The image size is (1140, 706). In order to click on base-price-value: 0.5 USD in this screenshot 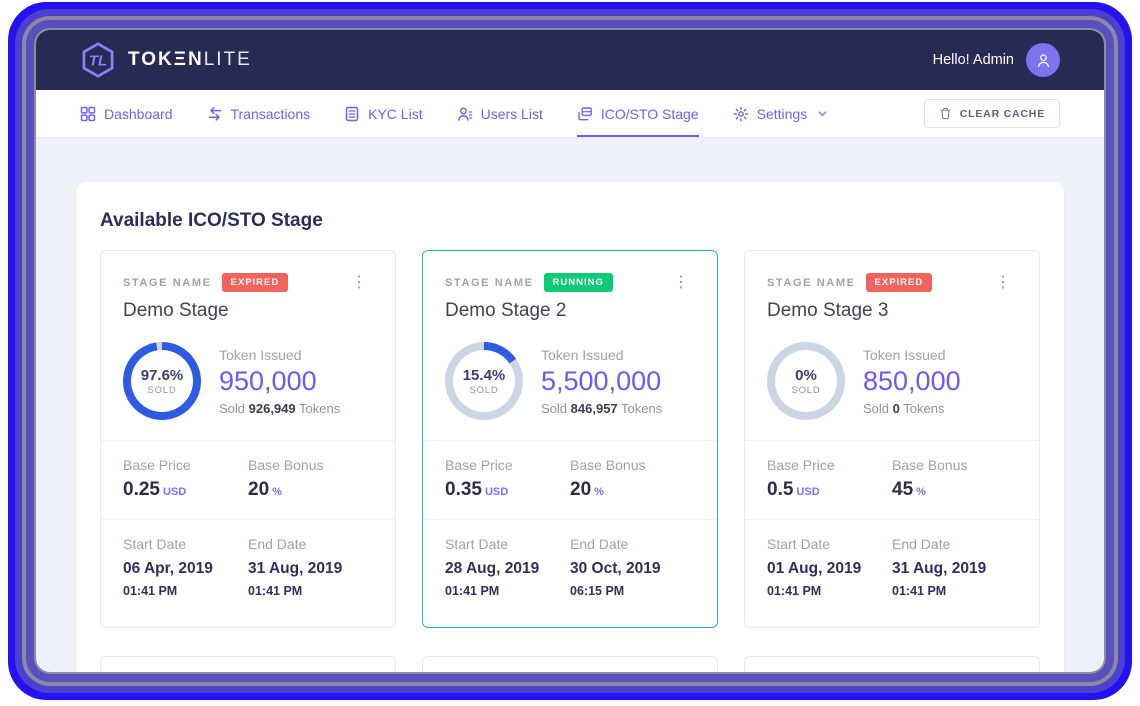, I will do `click(793, 489)`.